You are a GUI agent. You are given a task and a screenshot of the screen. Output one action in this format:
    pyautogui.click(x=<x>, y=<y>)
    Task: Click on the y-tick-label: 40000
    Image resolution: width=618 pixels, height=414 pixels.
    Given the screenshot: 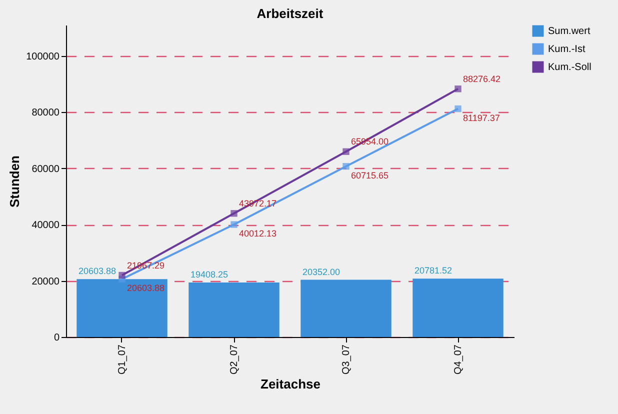 What is the action you would take?
    pyautogui.click(x=46, y=226)
    